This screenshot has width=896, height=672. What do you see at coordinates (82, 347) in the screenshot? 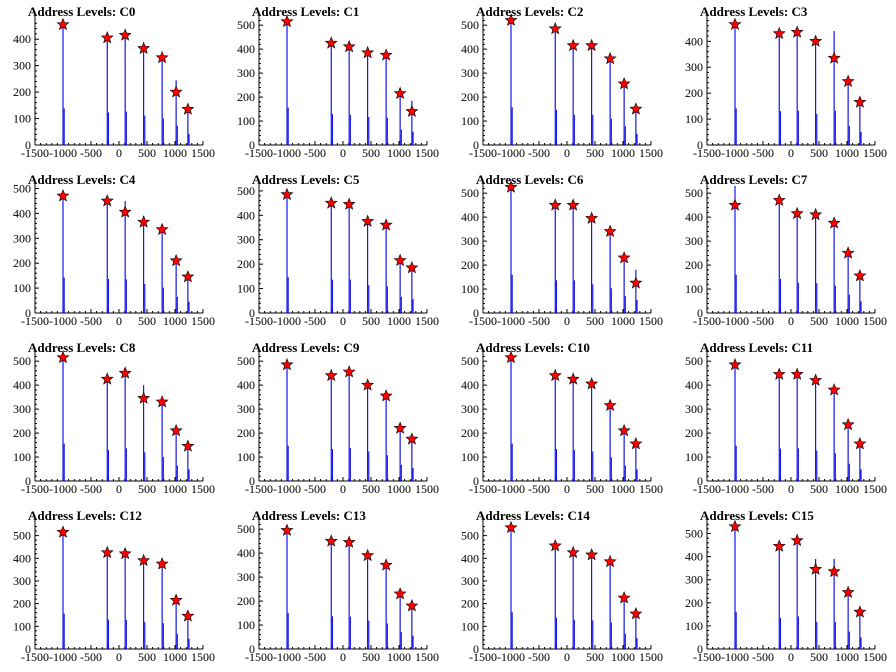
I see `chart-title: Address Levels: C8` at bounding box center [82, 347].